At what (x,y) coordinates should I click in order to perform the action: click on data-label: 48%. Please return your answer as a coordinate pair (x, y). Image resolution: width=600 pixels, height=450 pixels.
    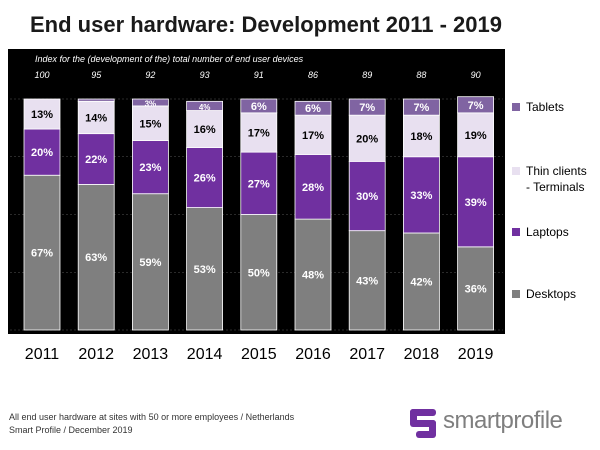
    Looking at the image, I should click on (313, 276).